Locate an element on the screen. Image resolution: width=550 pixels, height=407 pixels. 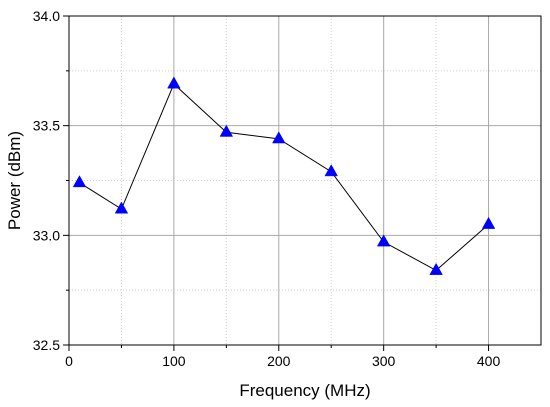
y-tick-label: 33.5 is located at coordinates (46, 126).